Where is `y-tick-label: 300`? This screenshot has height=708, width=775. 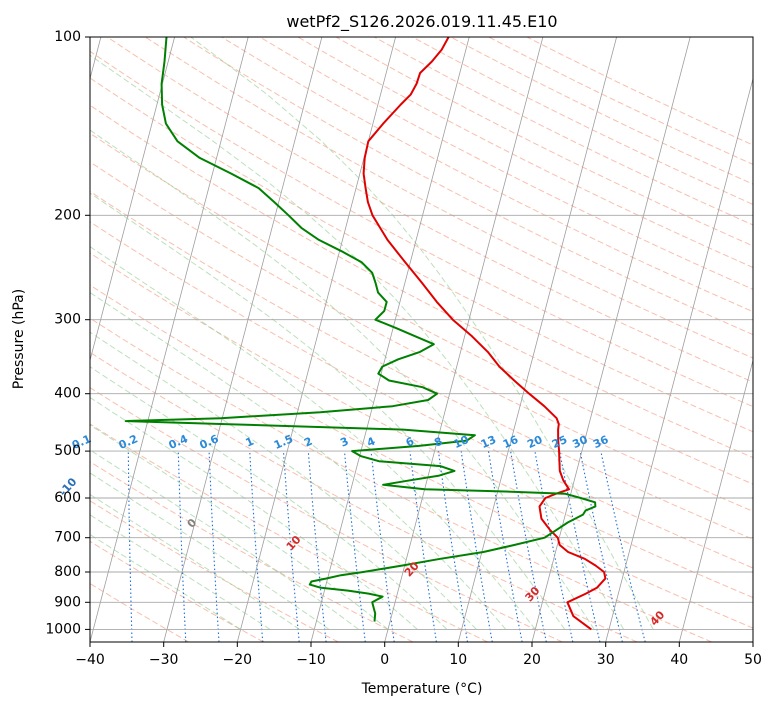 y-tick-label: 300 is located at coordinates (67, 320).